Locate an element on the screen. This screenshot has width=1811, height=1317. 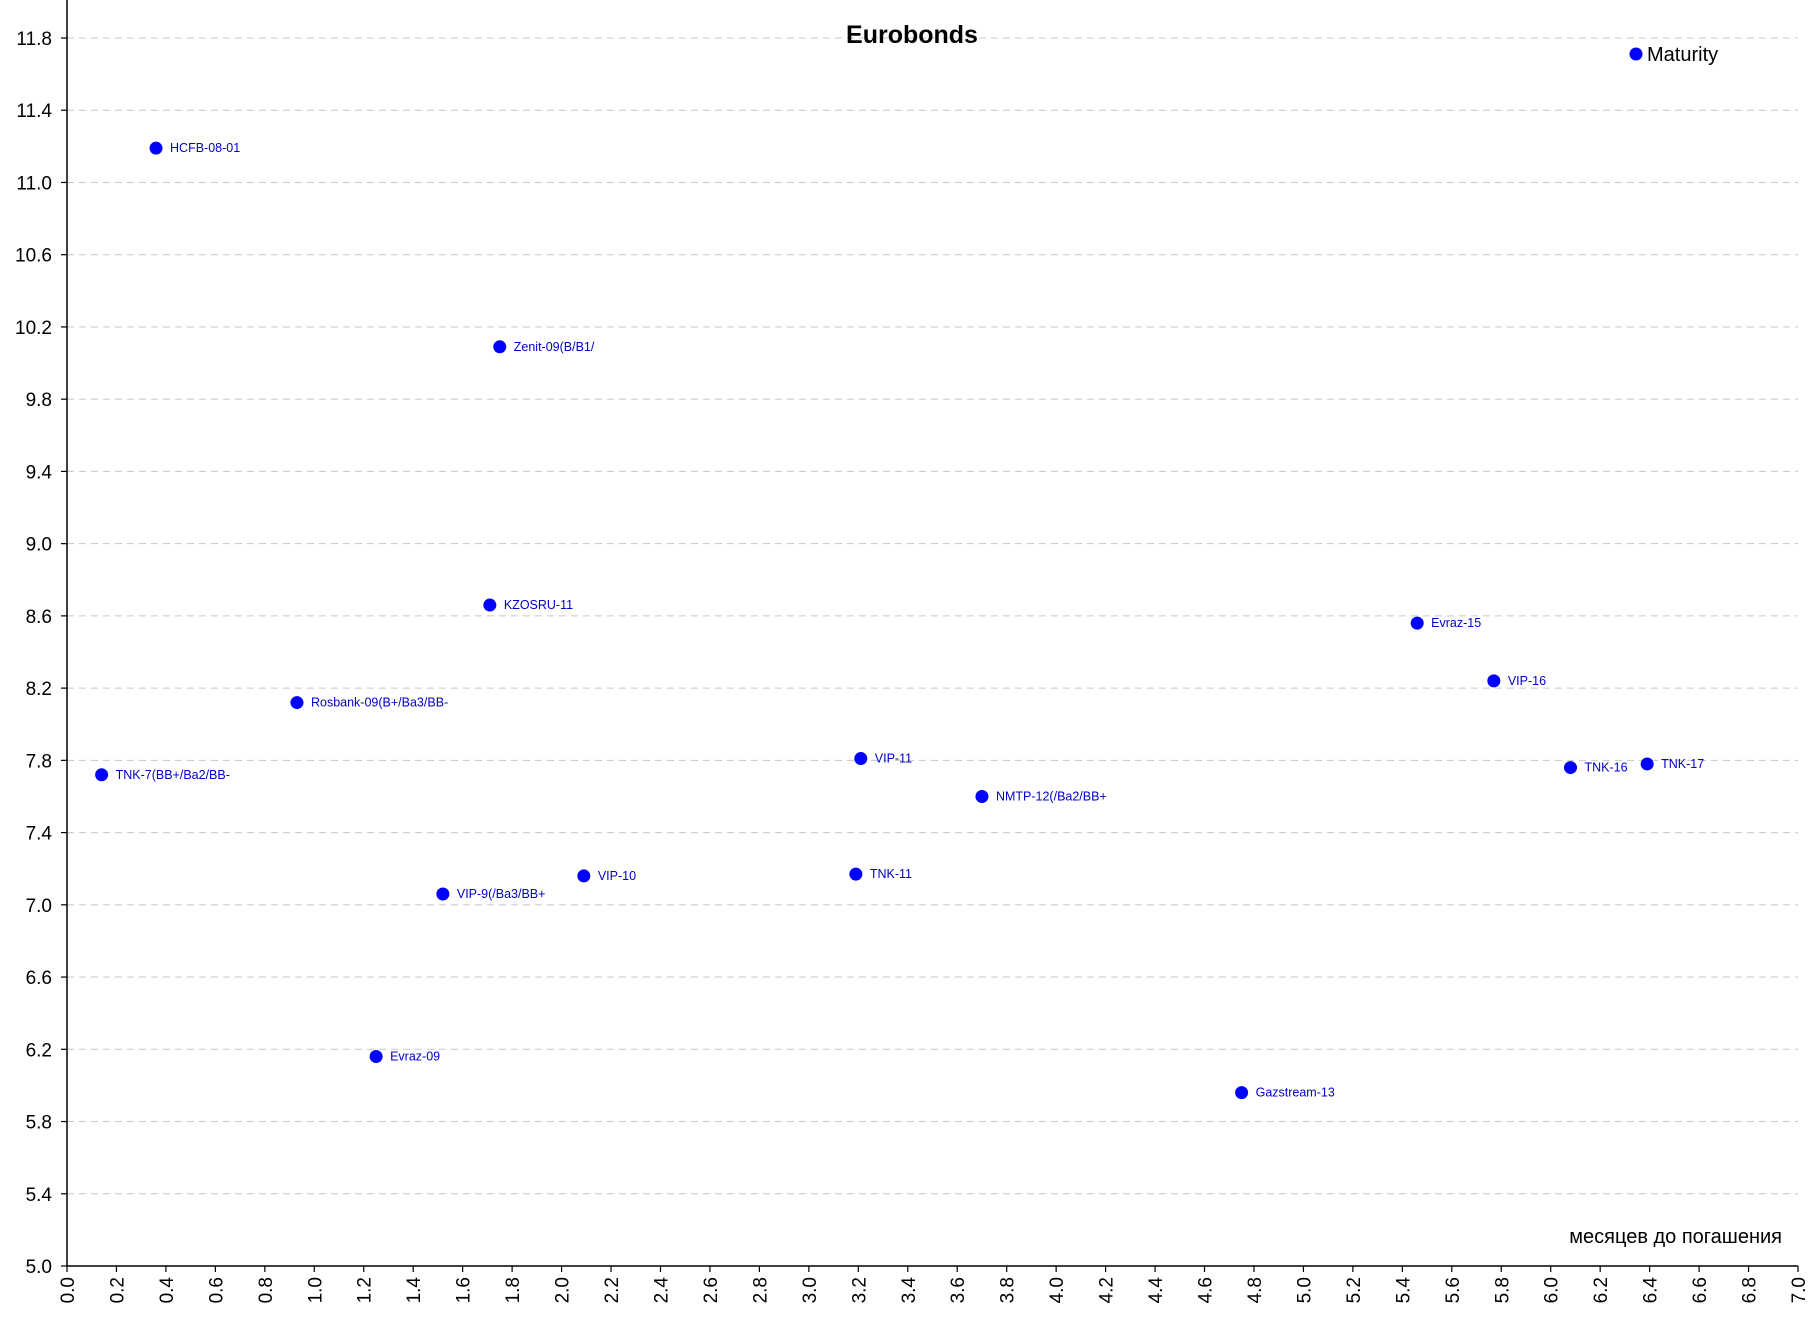
data-label: TNK-7(BB+/Ba2/BB- is located at coordinates (173, 775).